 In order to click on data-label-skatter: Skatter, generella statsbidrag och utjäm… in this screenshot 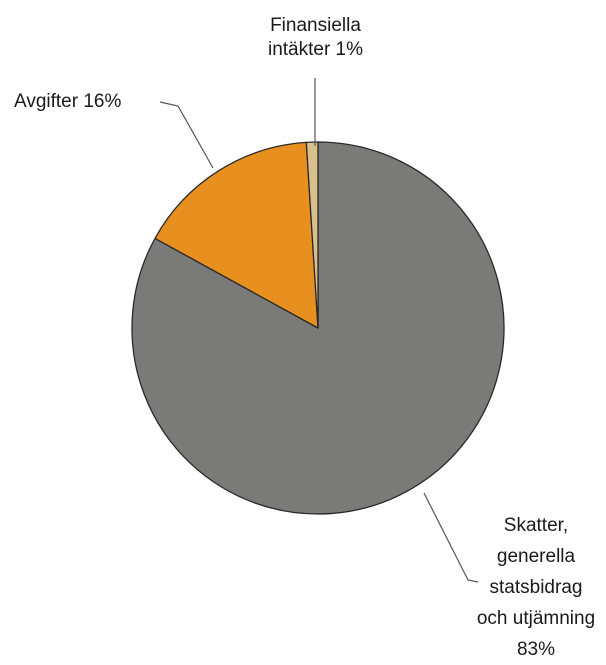, I will do `click(536, 587)`.